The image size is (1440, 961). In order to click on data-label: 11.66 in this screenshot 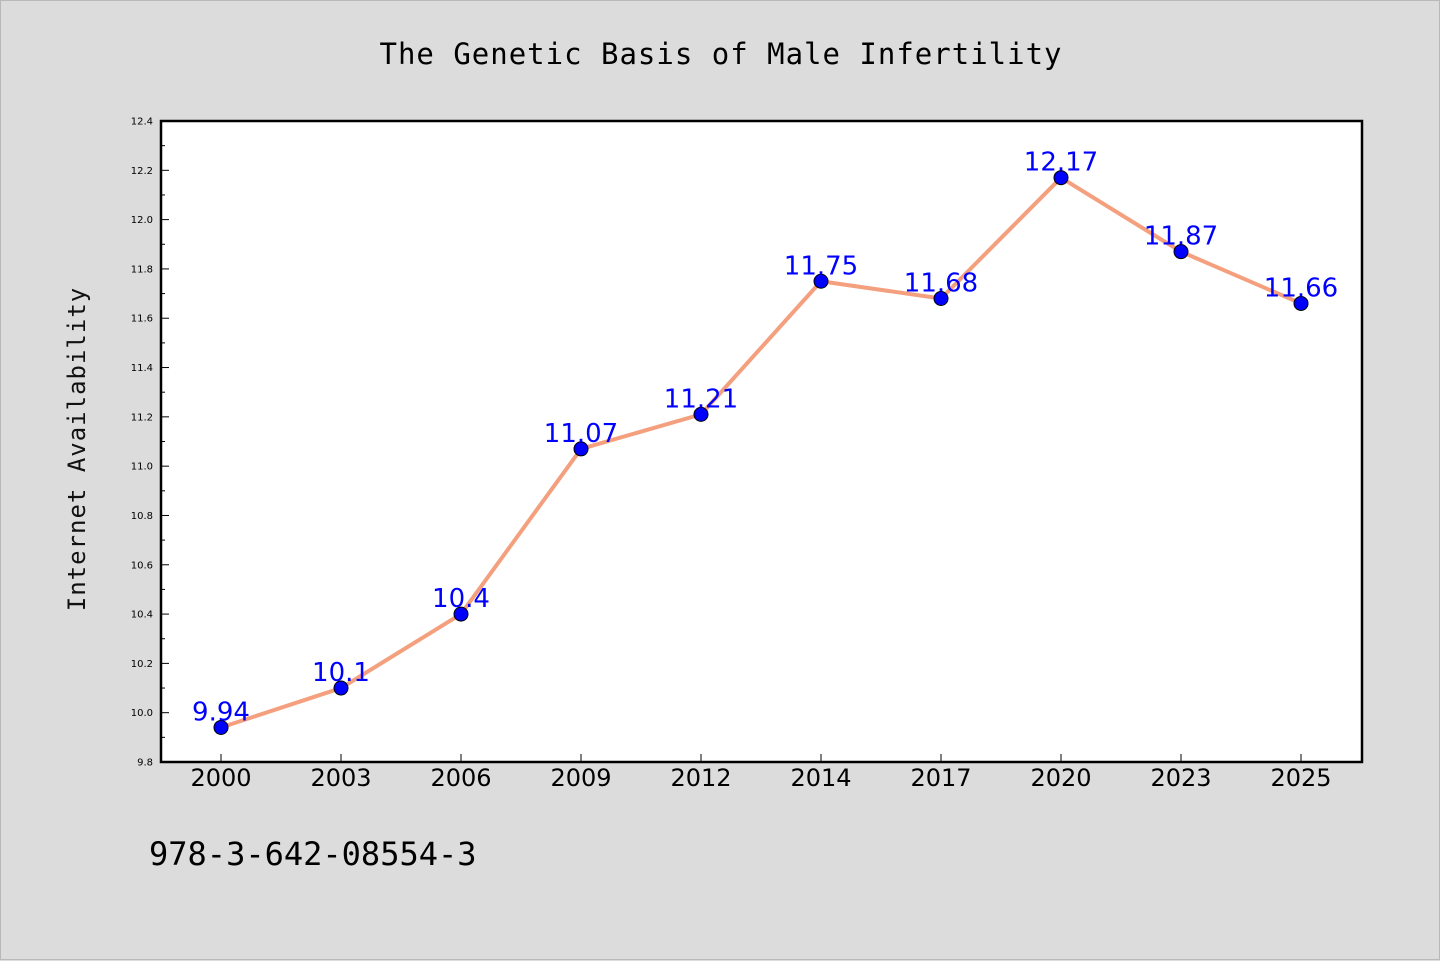, I will do `click(1301, 288)`.